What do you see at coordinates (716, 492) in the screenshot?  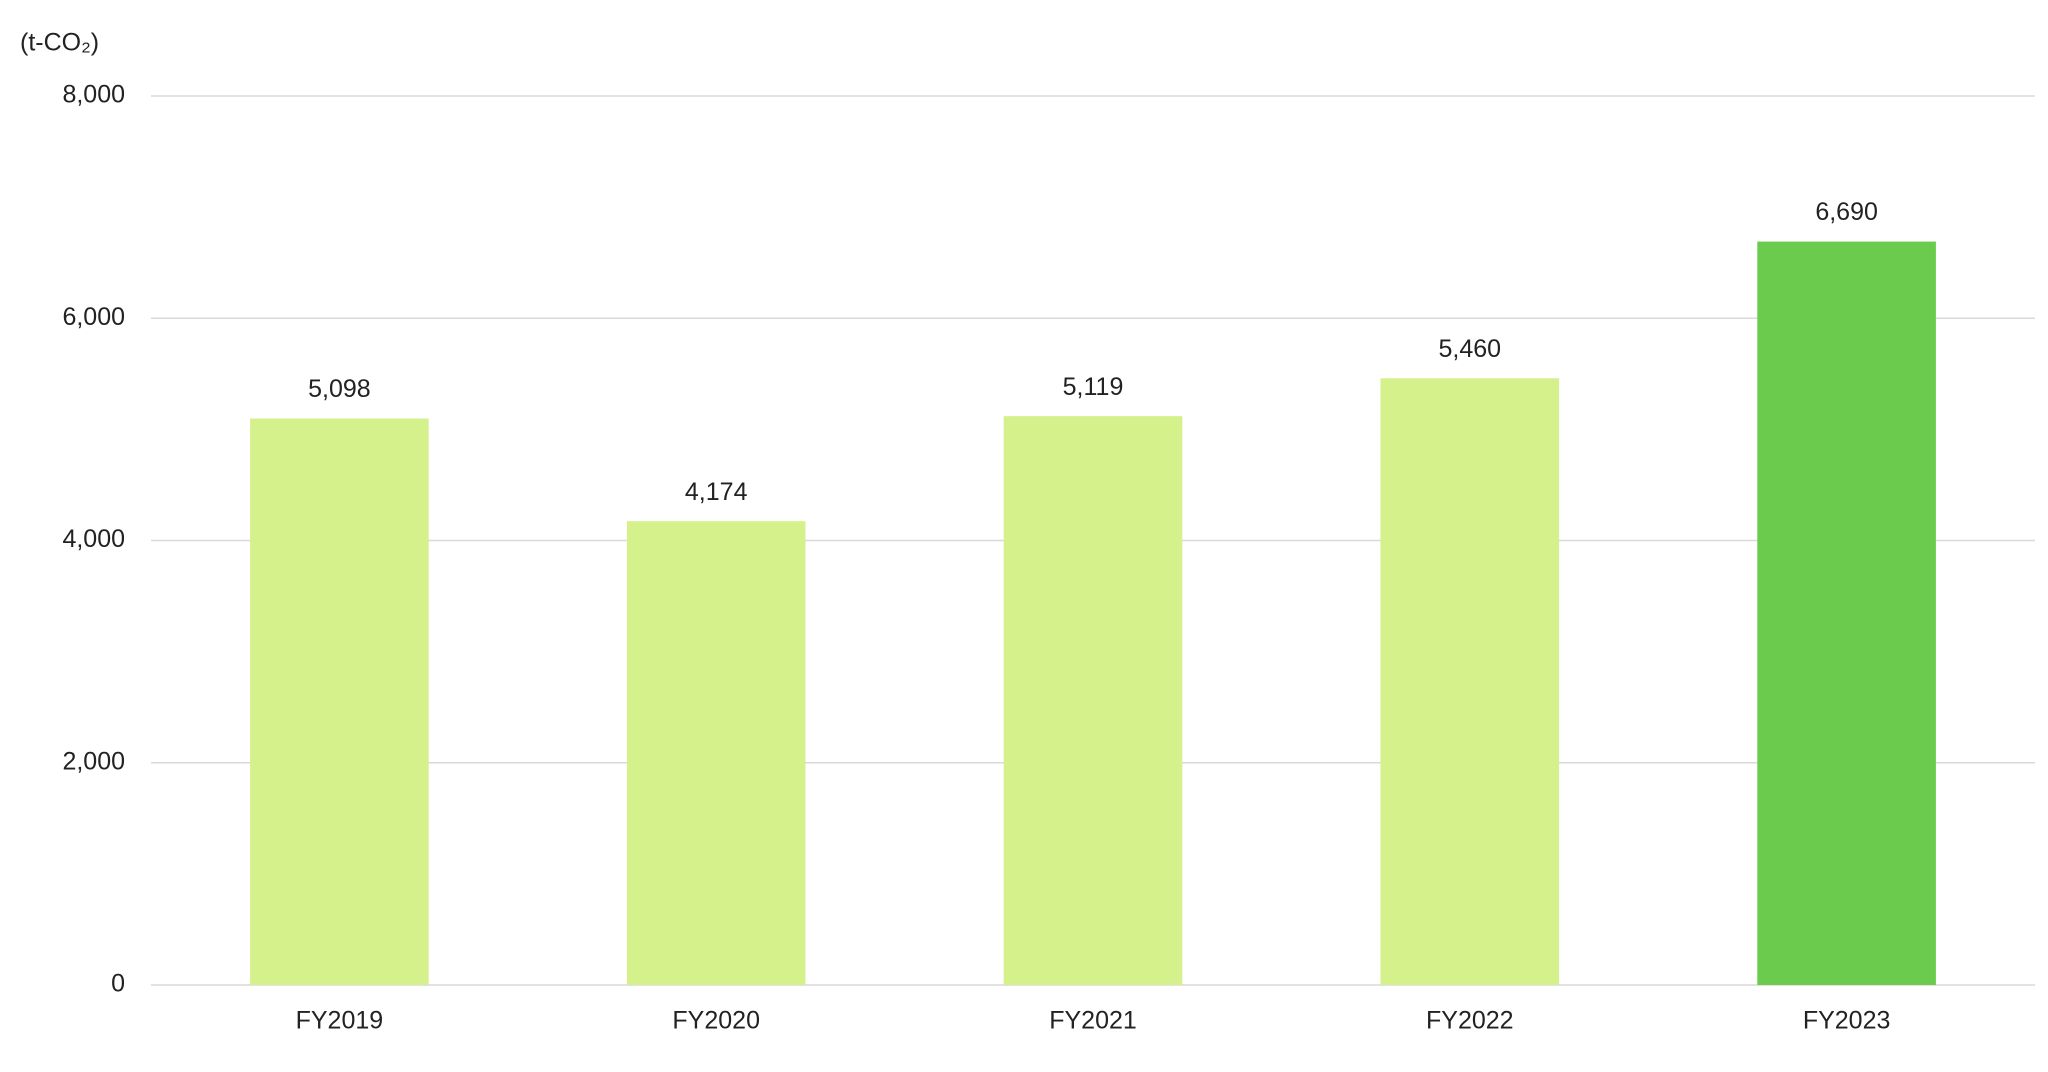 I see `value-label: 4,174` at bounding box center [716, 492].